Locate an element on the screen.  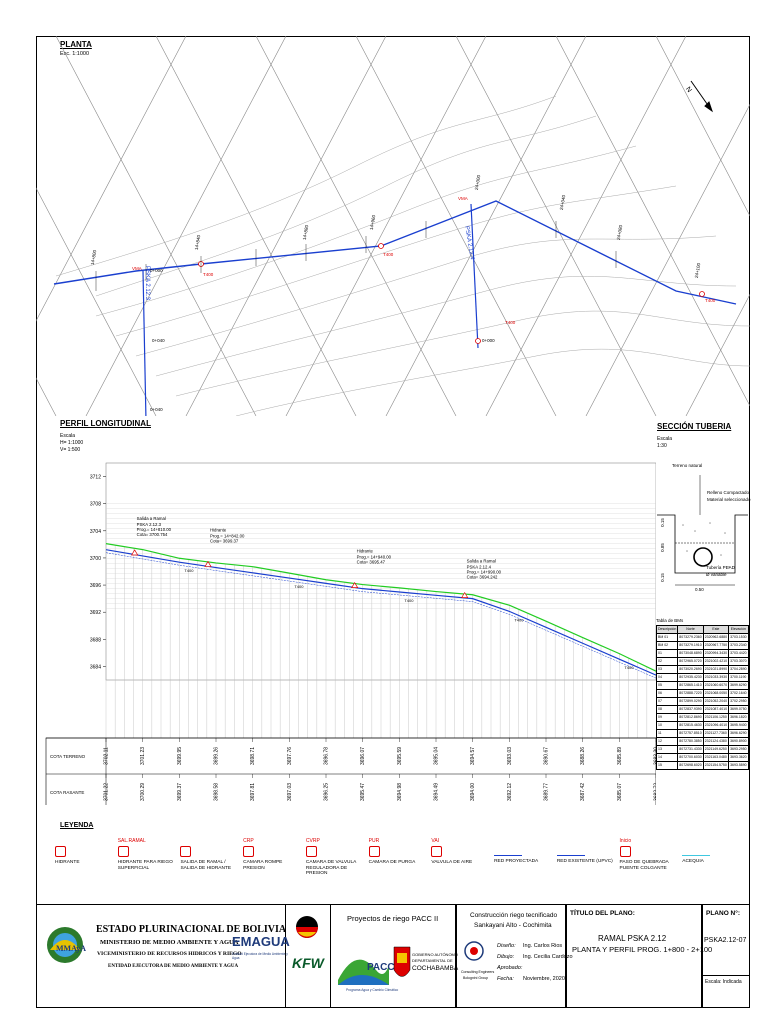
plan-title: PLANTA is located at coordinates (76, 44).